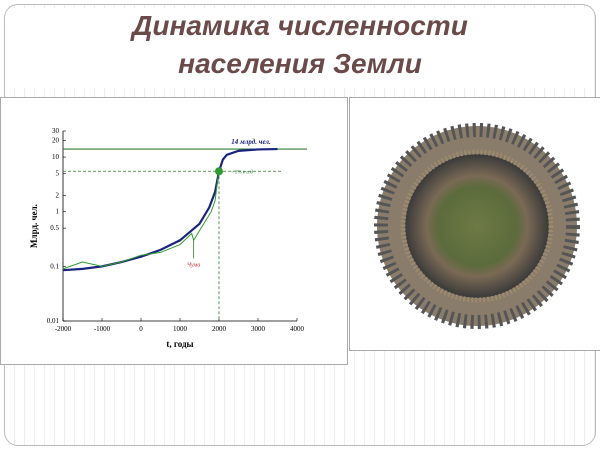 This screenshot has height=450, width=600. I want to click on fence, so click(477, 226).